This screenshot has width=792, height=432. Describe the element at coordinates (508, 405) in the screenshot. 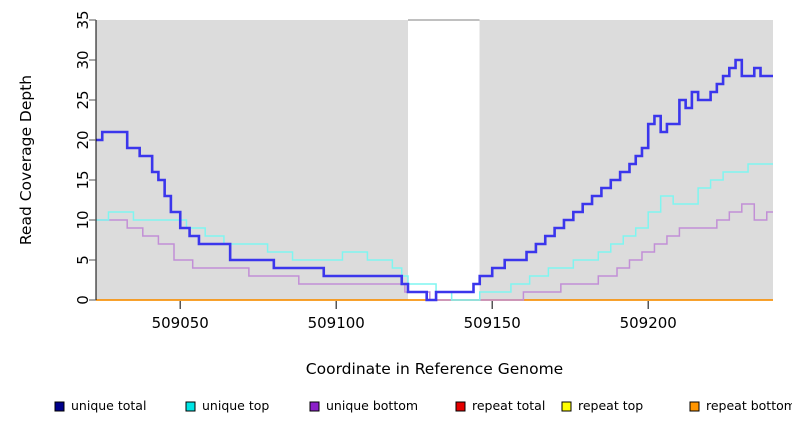

I see `legend-label-repeat-total: repeat total` at that location.